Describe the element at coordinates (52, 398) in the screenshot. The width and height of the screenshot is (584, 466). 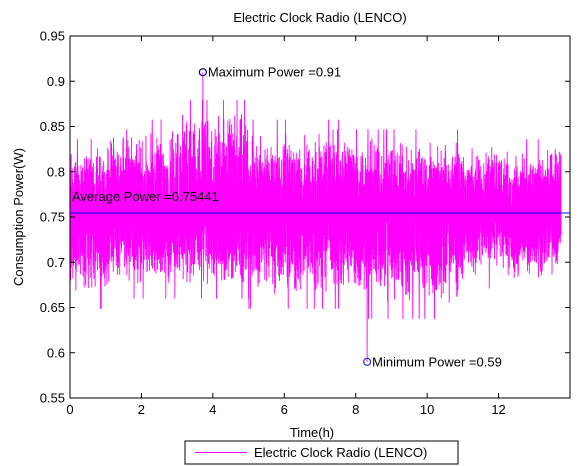
I see `y-tick-label: 0.55` at that location.